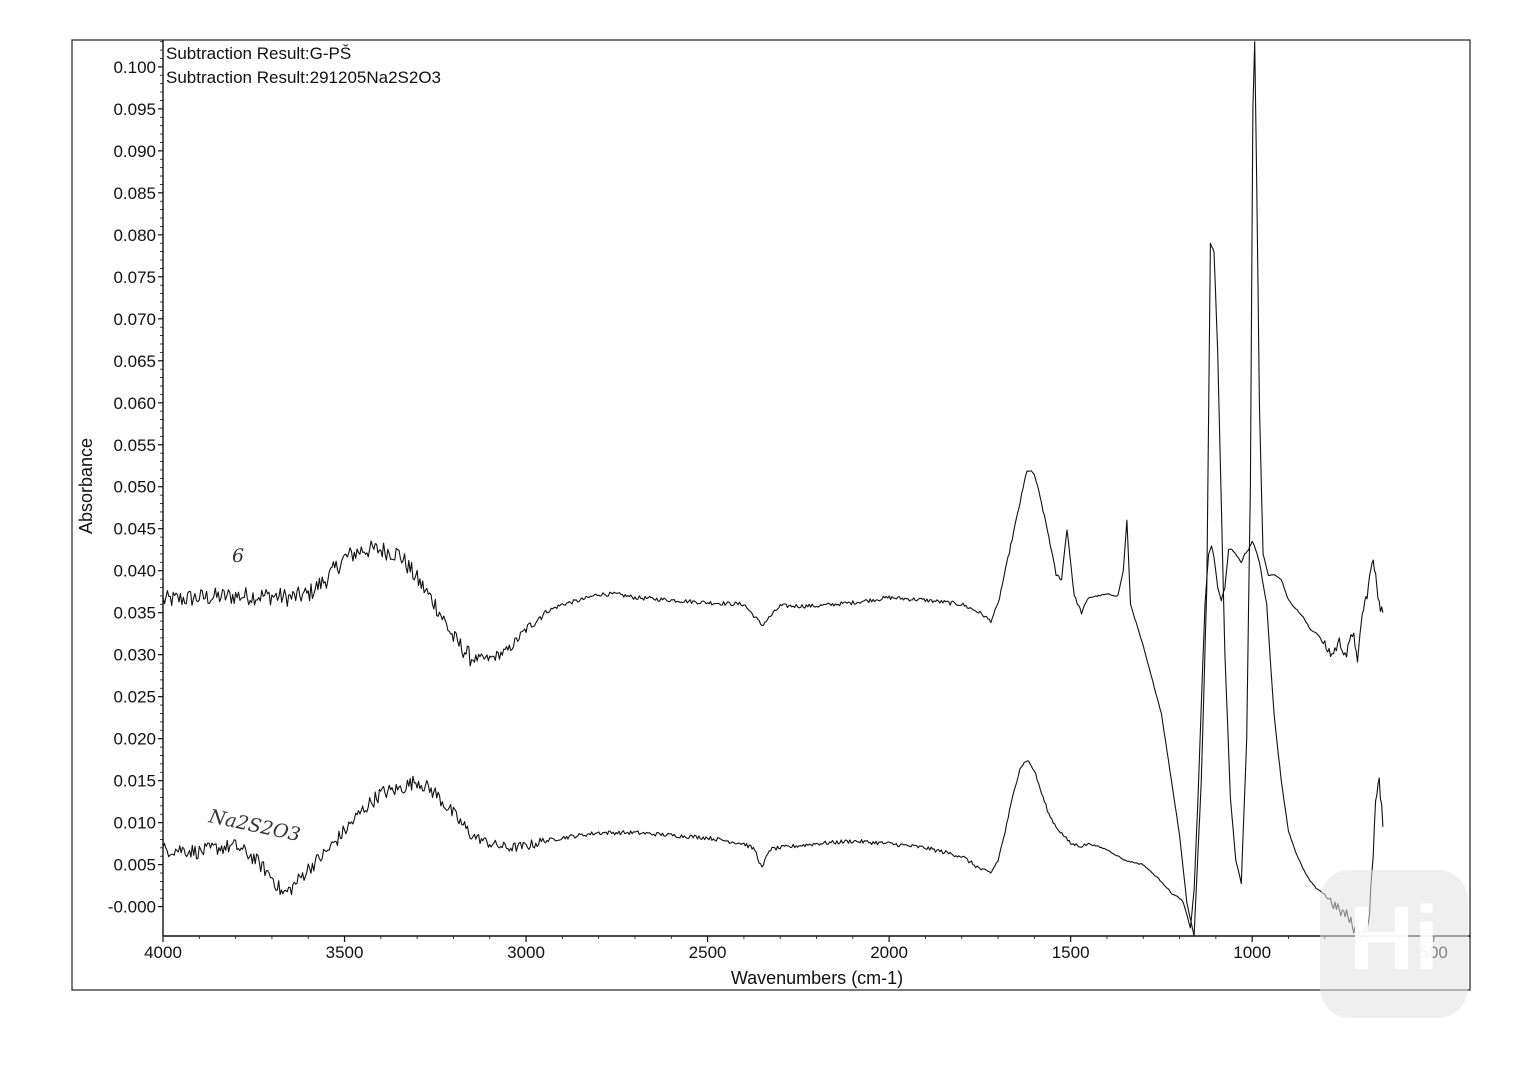  Describe the element at coordinates (258, 53) in the screenshot. I see `legend-line-1: Subtraction Result:G-PŠ` at that location.